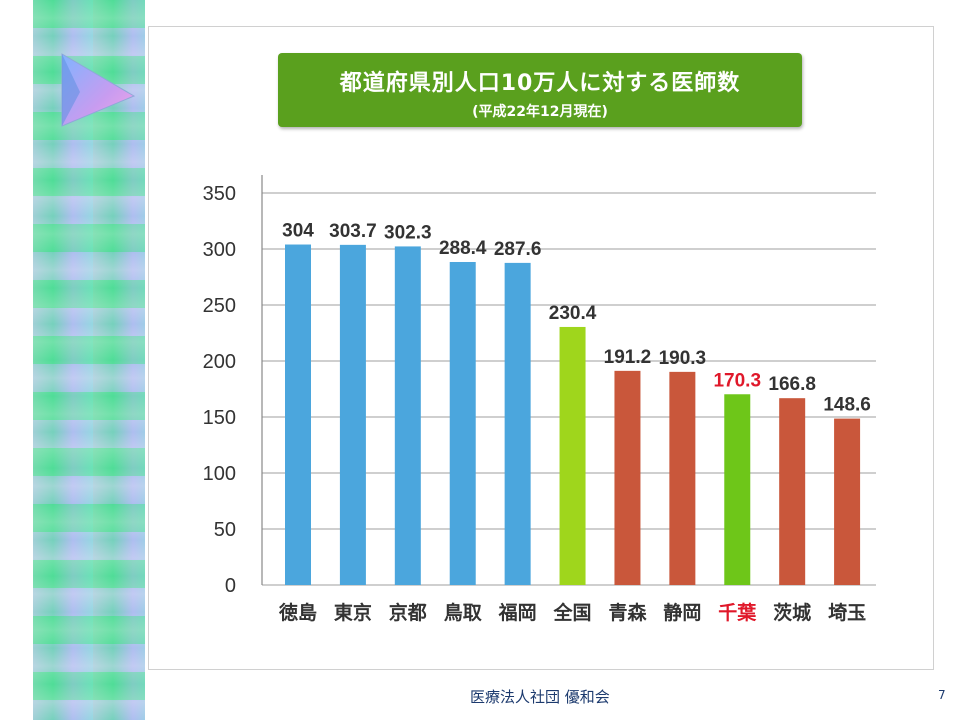 The width and height of the screenshot is (960, 720). Describe the element at coordinates (573, 313) in the screenshot. I see `data-label: 230.4` at that location.